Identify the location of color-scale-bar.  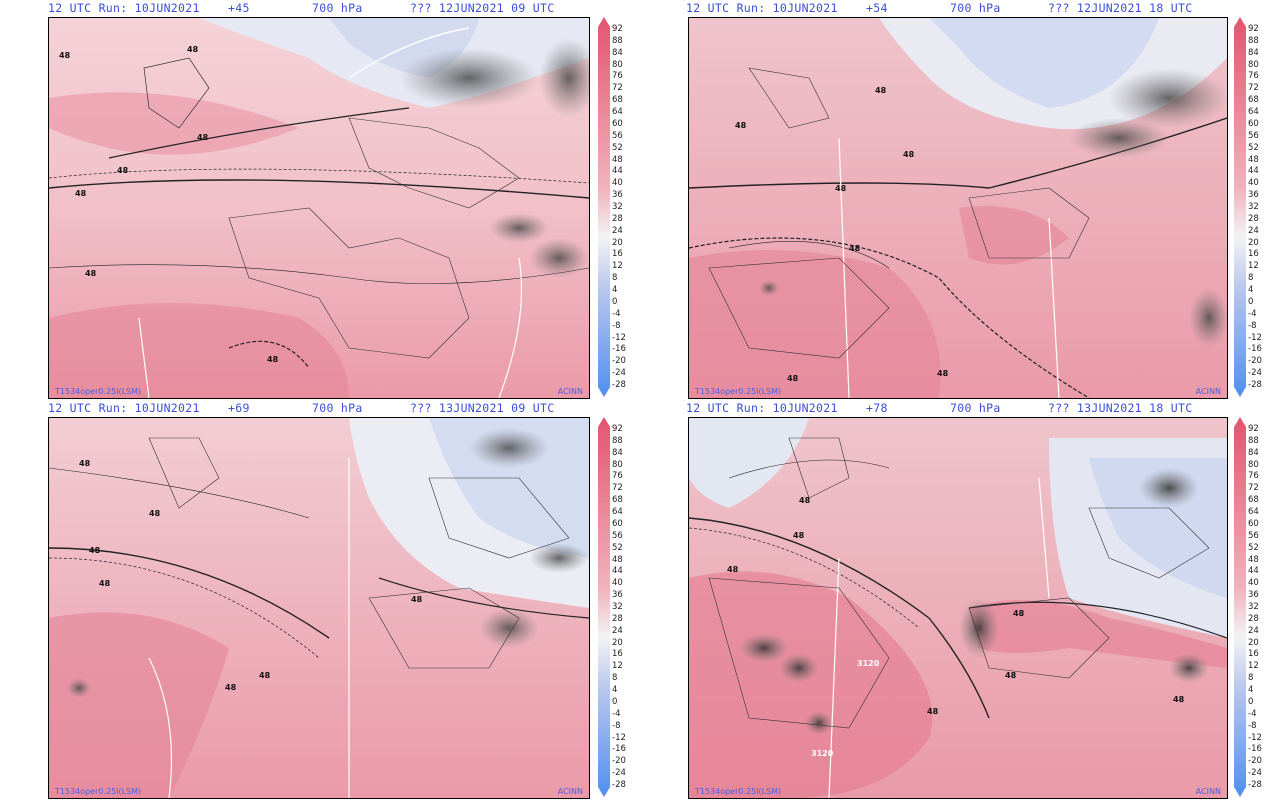
(604, 607).